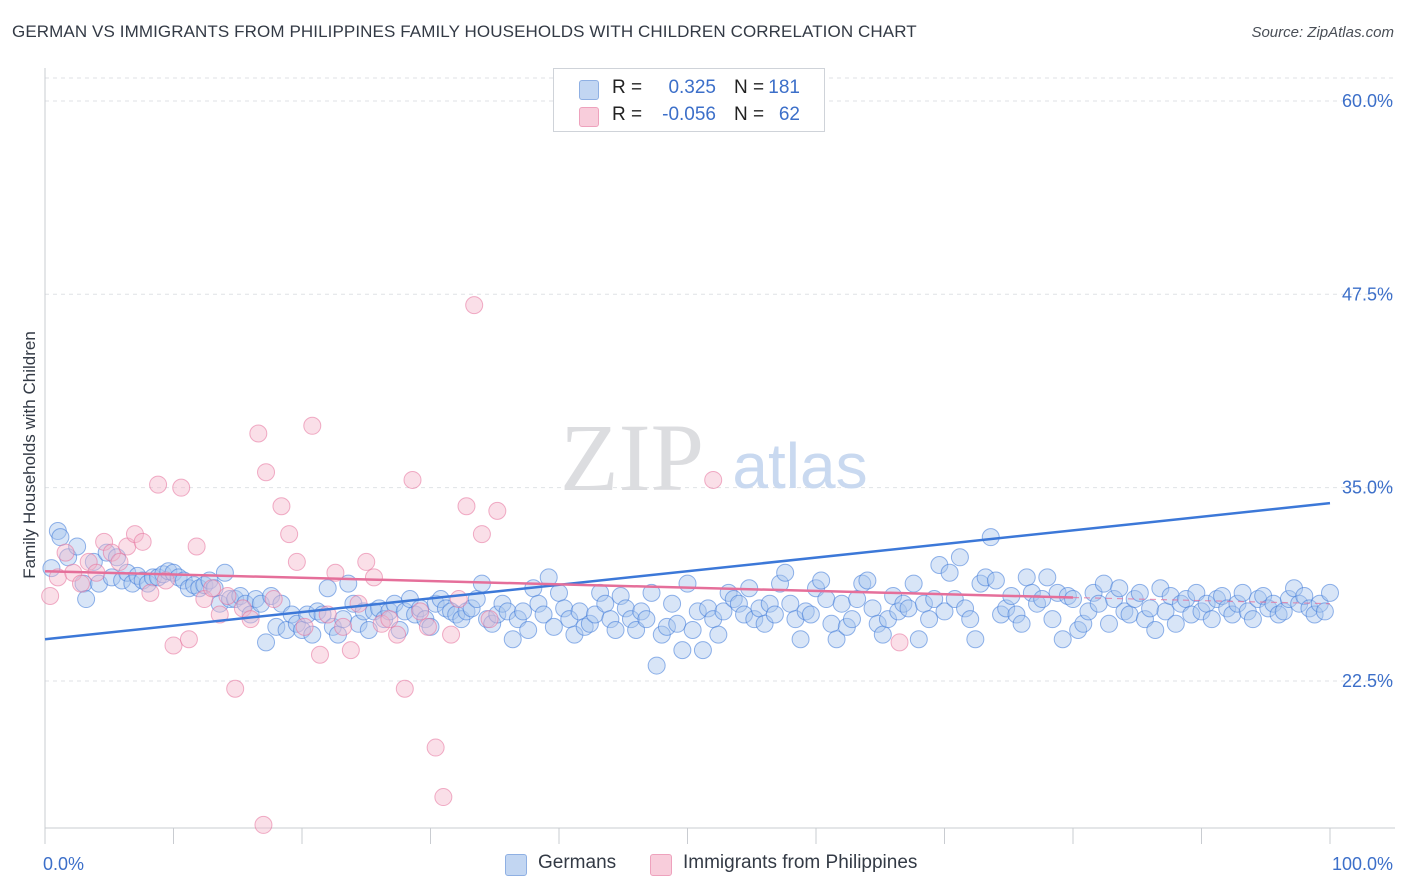 The image size is (1406, 892). I want to click on y-tick-label: 47.5%, so click(1367, 294).